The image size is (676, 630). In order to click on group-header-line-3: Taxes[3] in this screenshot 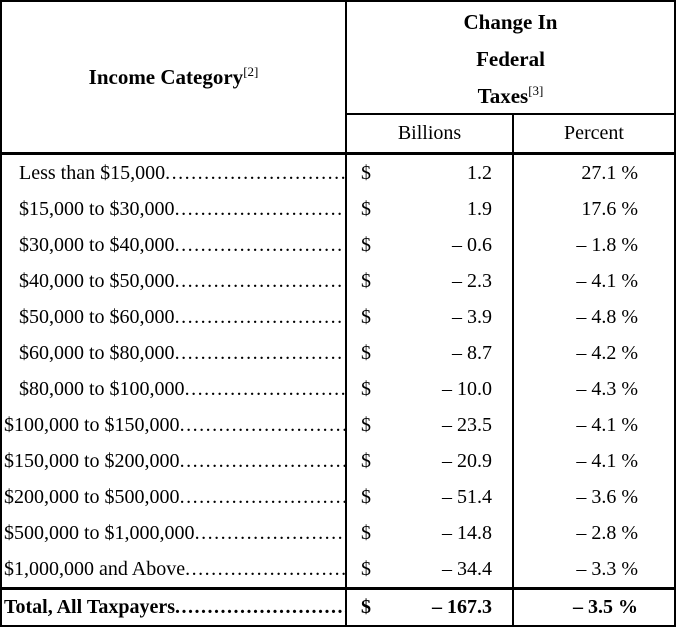, I will do `click(510, 96)`.